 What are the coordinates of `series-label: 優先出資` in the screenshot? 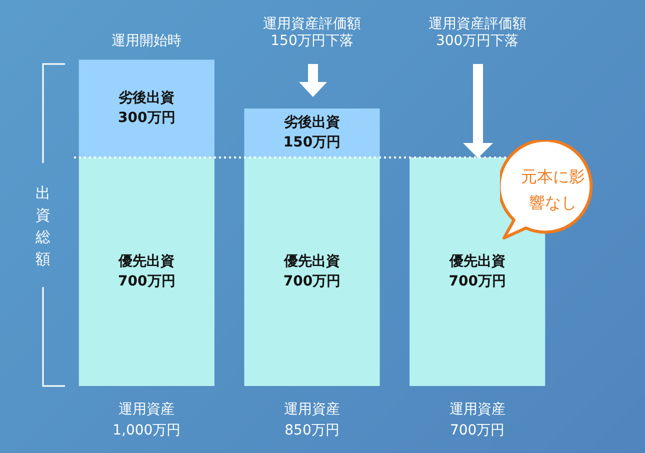 It's located at (311, 261).